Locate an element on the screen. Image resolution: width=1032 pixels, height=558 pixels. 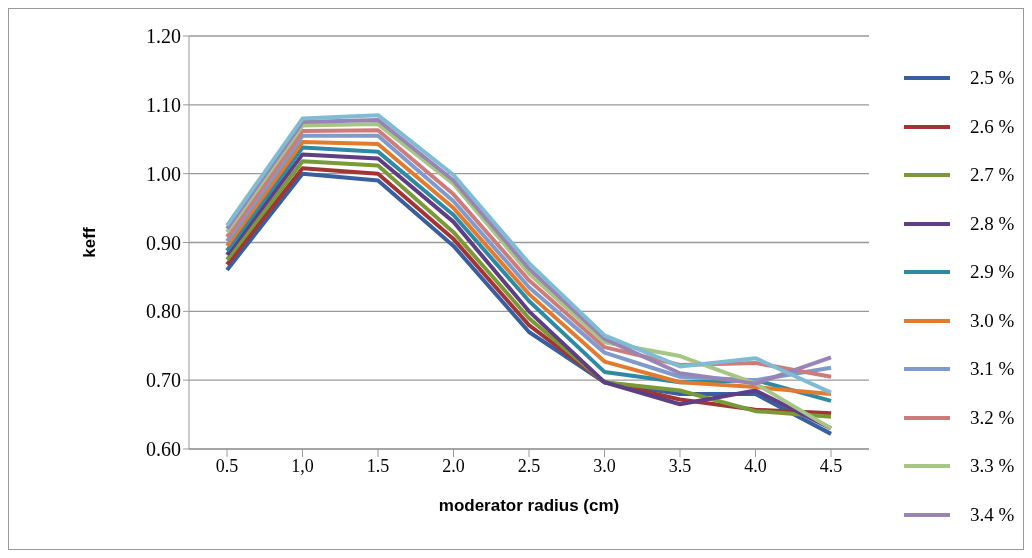
x-tick-label: 2.5 is located at coordinates (529, 465).